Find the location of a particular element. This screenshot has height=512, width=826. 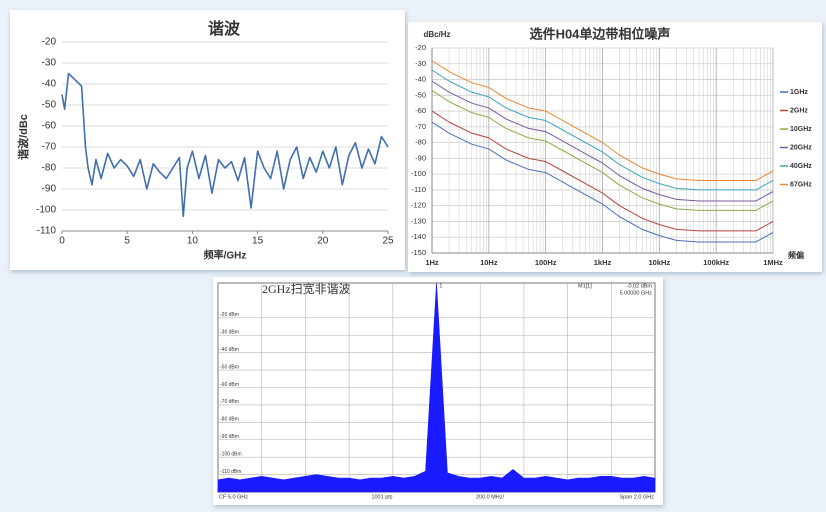

y-tick-label: -40 dBm is located at coordinates (229, 350).